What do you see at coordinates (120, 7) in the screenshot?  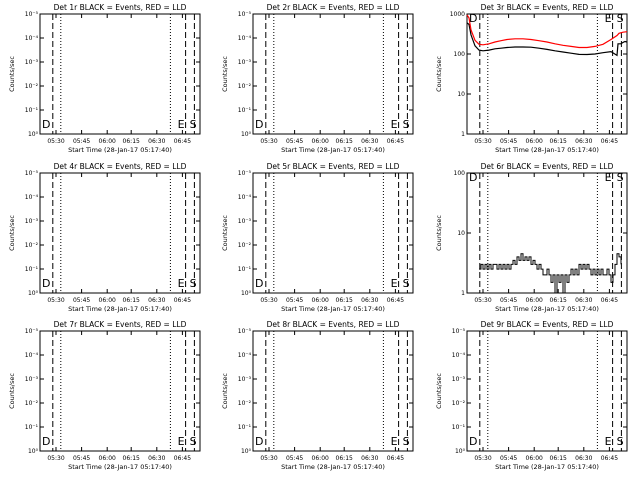 I see `panel-title: Det 1r BLACK = Events, RED = LLD` at bounding box center [120, 7].